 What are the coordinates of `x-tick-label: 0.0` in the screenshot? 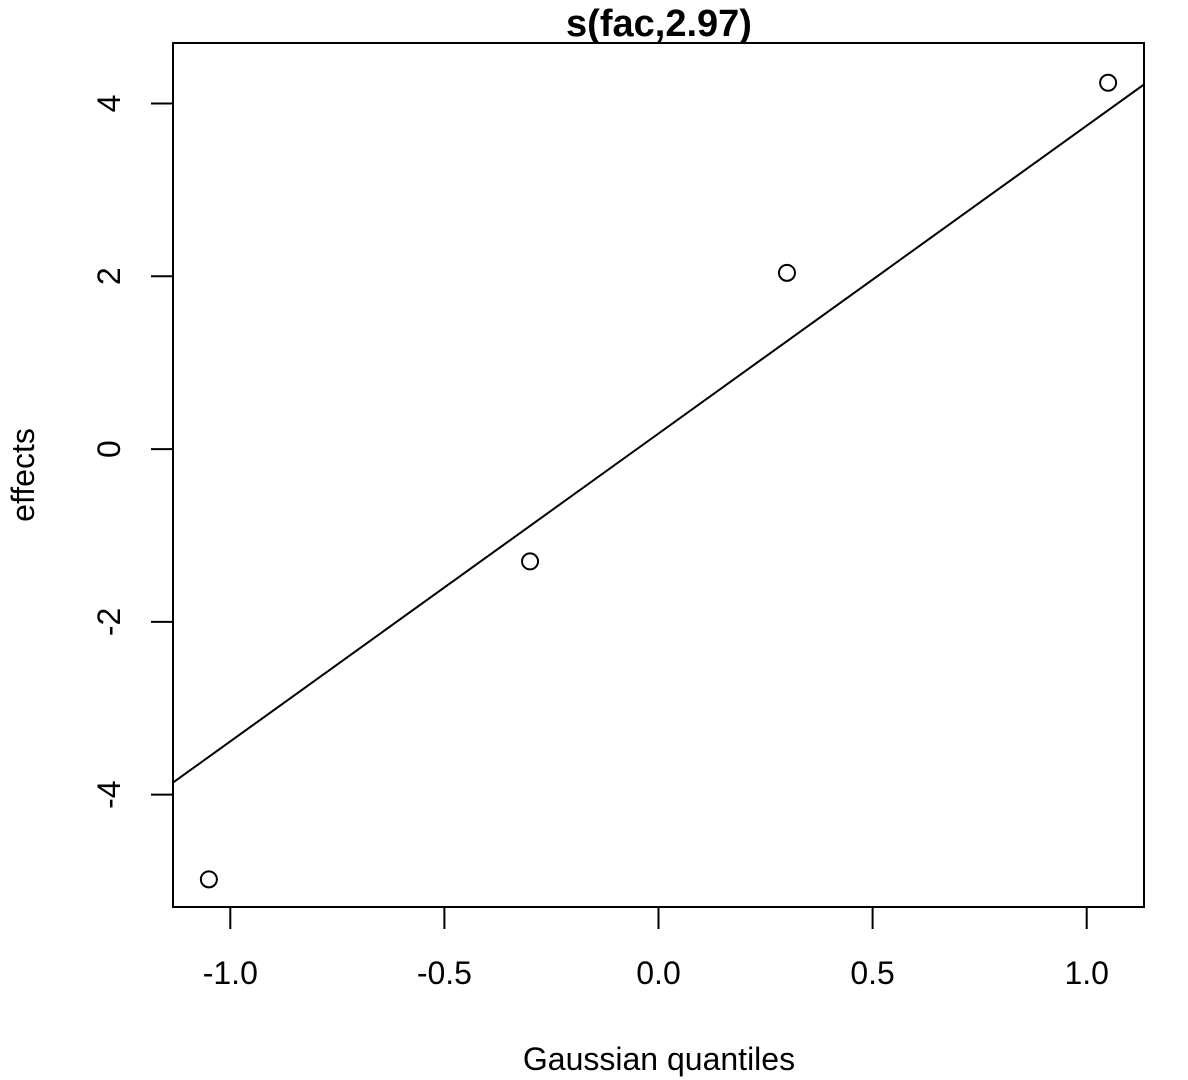 It's located at (658, 973).